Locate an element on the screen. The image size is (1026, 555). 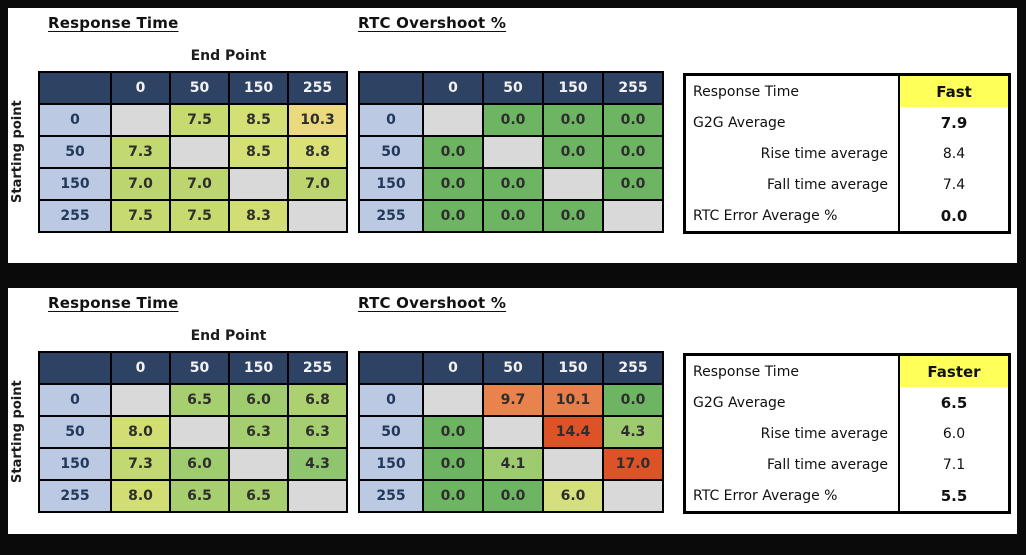
response-time-title: Response Time is located at coordinates (113, 23).